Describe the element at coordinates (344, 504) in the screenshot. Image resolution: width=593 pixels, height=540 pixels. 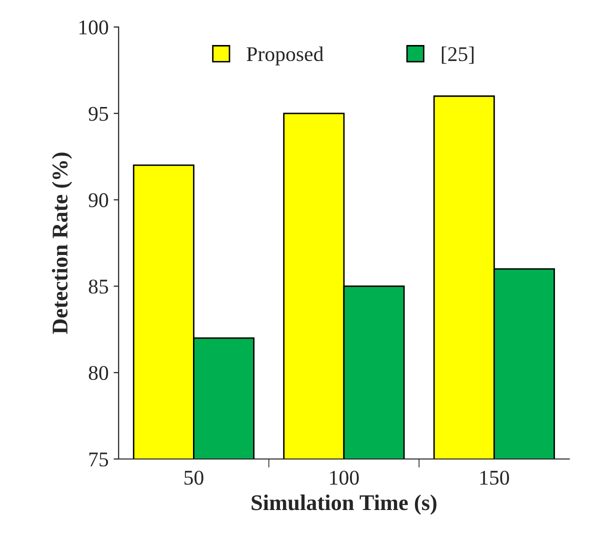
I see `x-axis-title: Simulation Time (s)` at that location.